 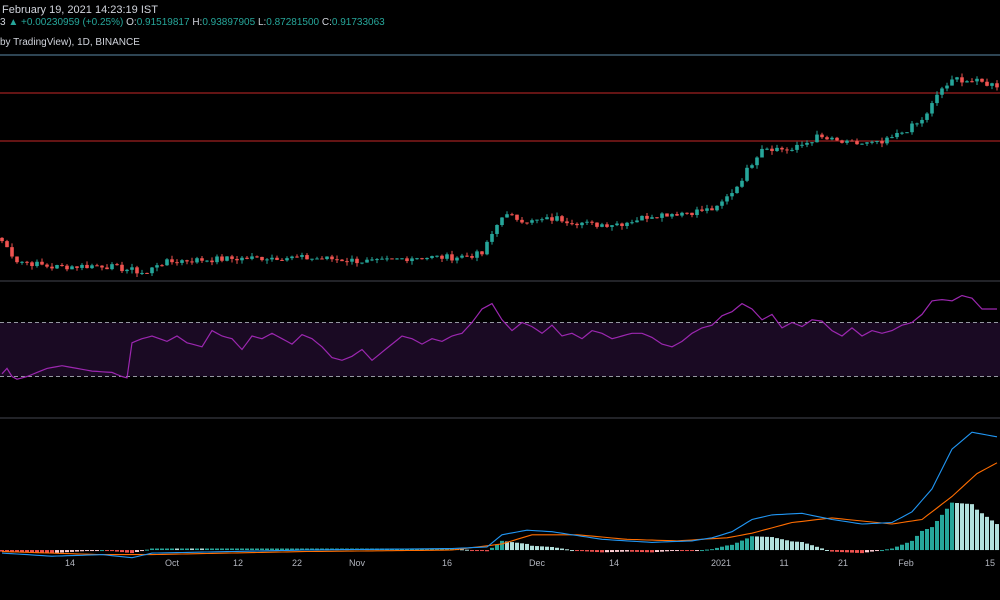 What do you see at coordinates (13, 22) in the screenshot?
I see `change-arrow-icon: ▲` at bounding box center [13, 22].